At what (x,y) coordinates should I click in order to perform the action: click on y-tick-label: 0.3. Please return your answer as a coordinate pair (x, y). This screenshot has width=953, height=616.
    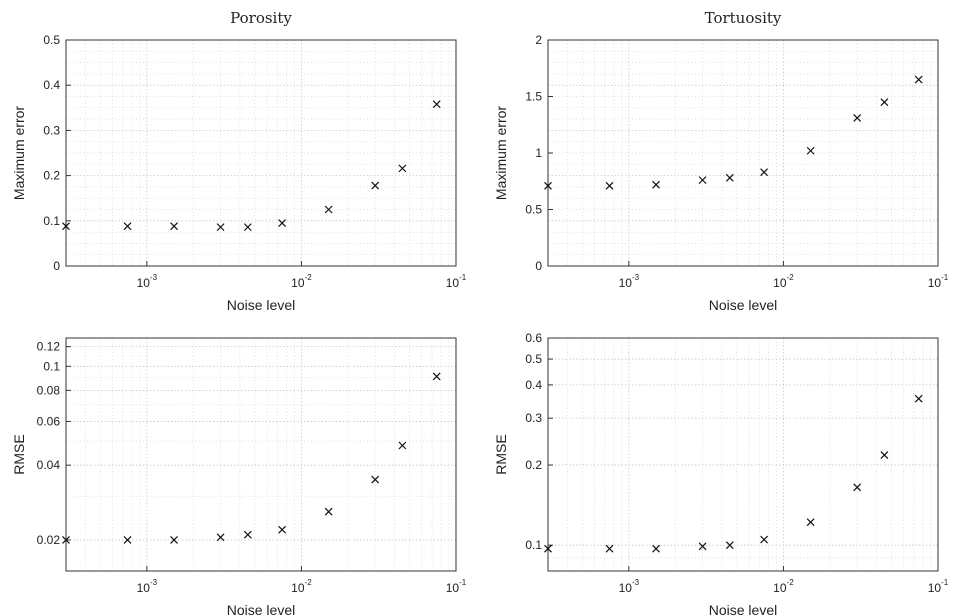
    Looking at the image, I should click on (533, 418).